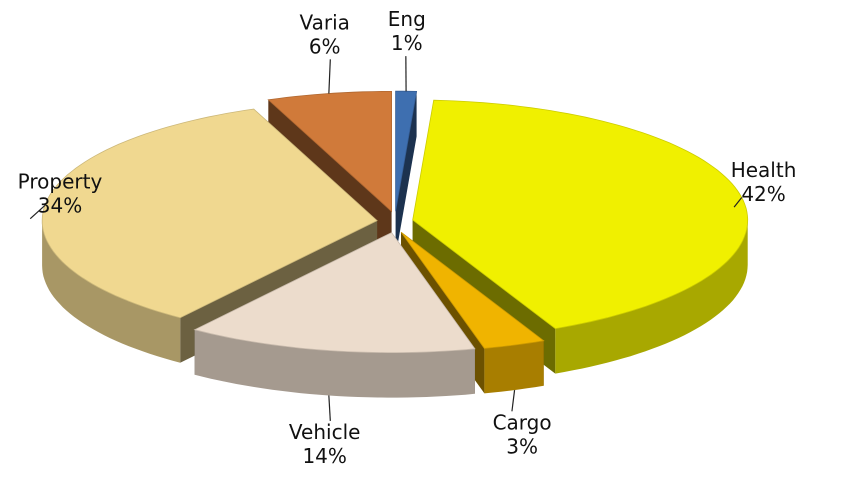  Describe the element at coordinates (60, 182) in the screenshot. I see `label-name: Property` at that location.